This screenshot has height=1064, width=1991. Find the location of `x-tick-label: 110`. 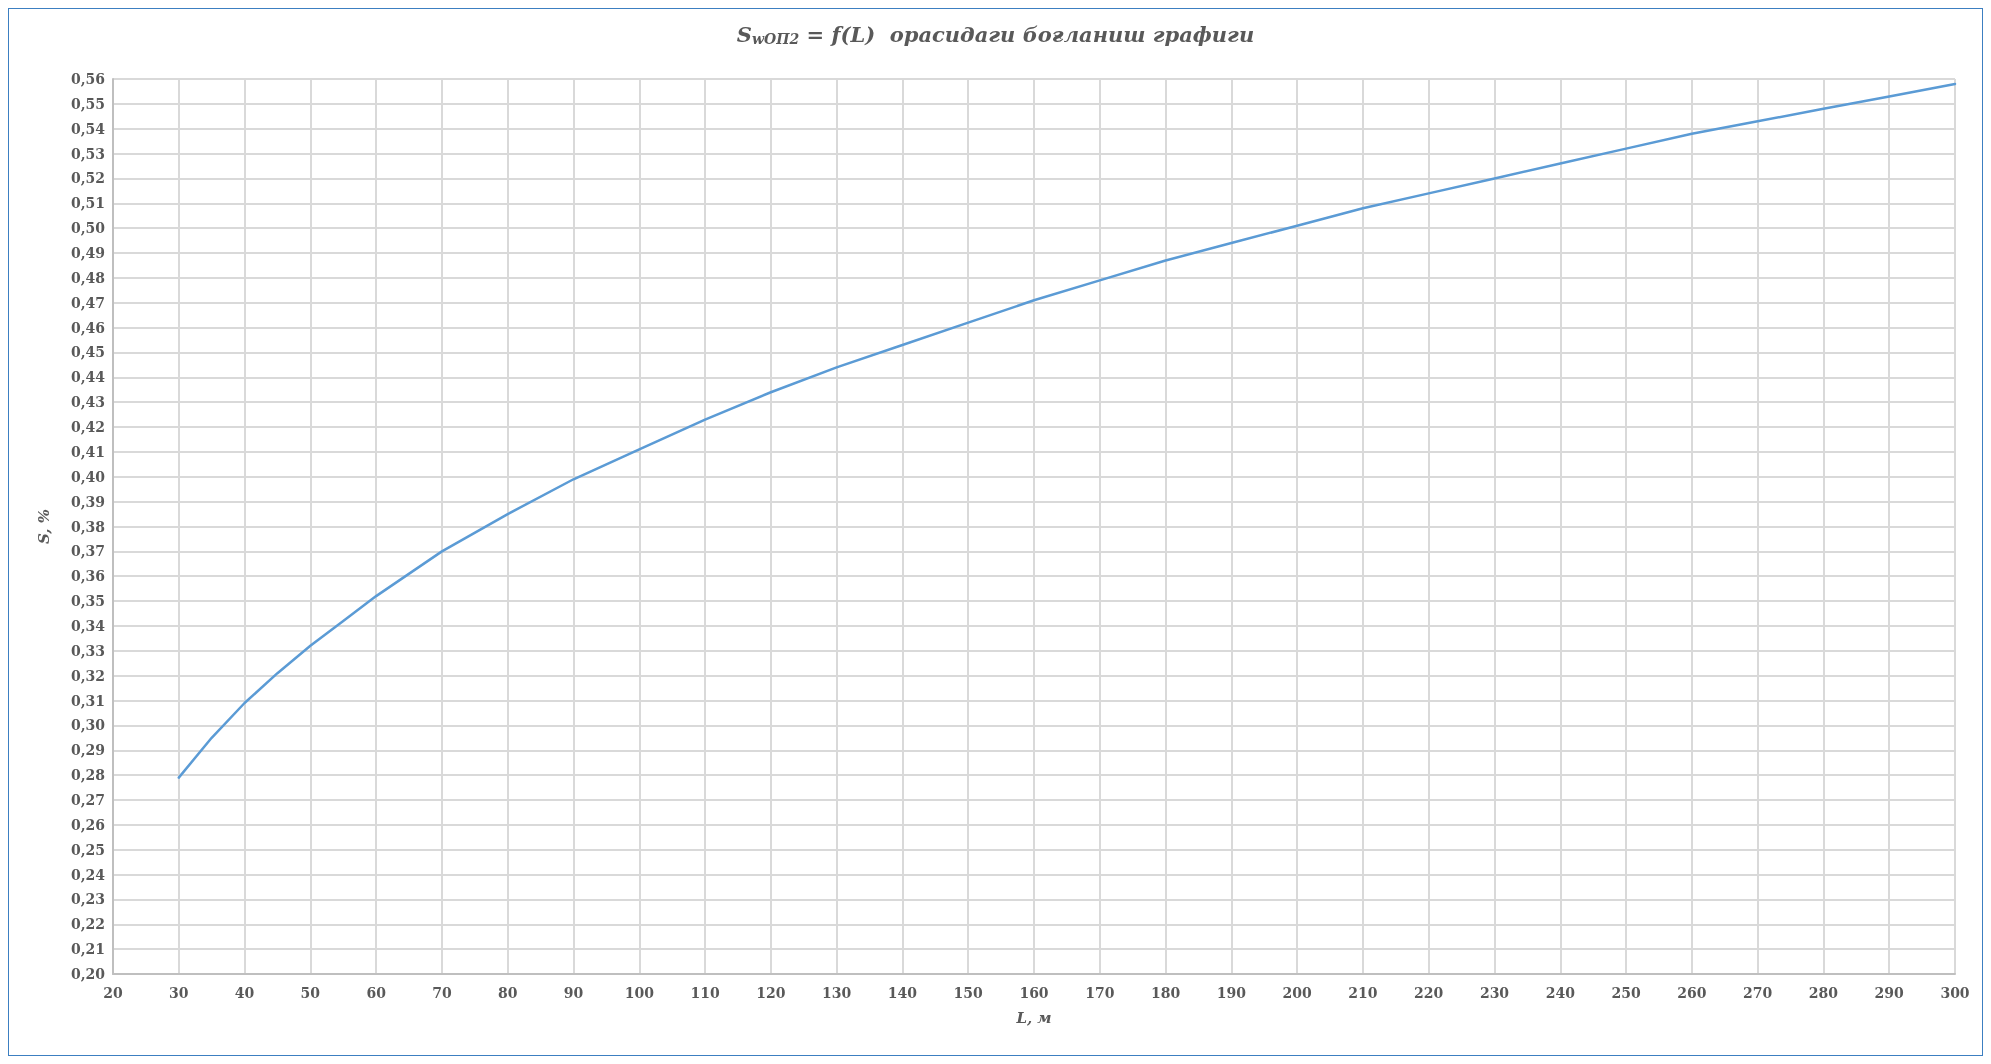

x-tick-label: 110 is located at coordinates (705, 993).